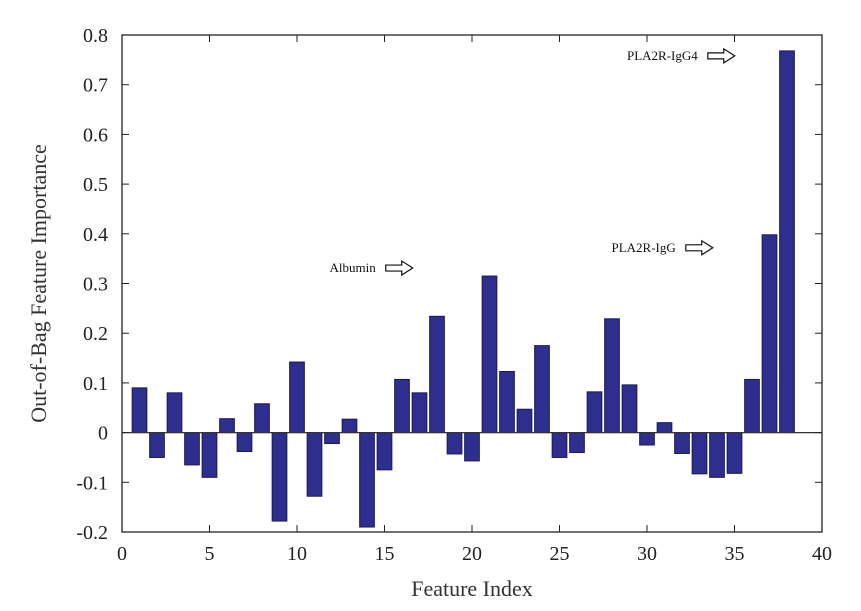 The height and width of the screenshot is (611, 861). I want to click on annotation-1: Albumin, so click(372, 268).